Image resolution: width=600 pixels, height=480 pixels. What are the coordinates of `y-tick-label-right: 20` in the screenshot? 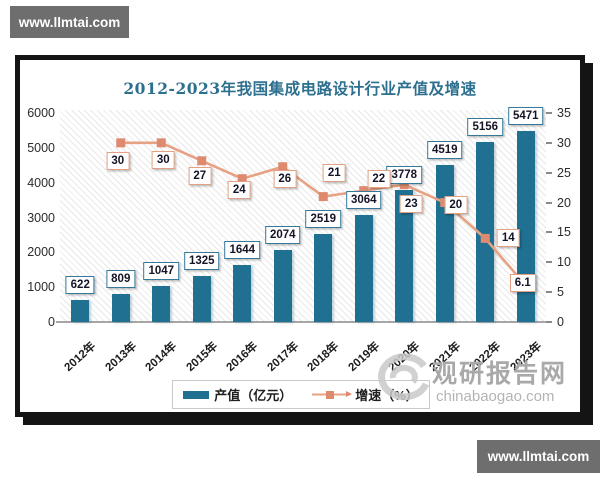 It's located at (564, 202).